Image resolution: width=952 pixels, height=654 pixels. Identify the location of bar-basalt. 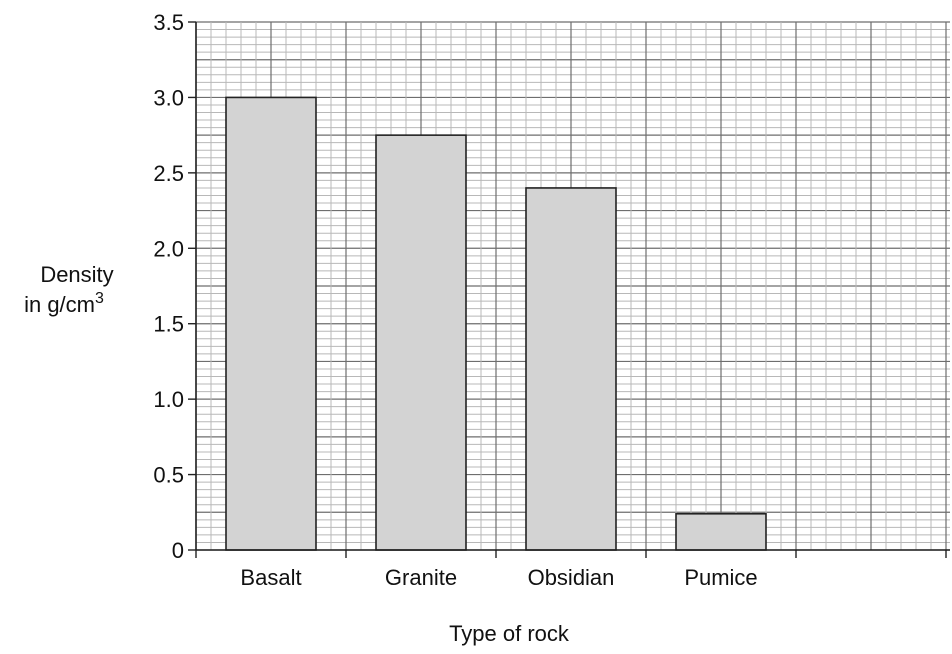
(271, 323).